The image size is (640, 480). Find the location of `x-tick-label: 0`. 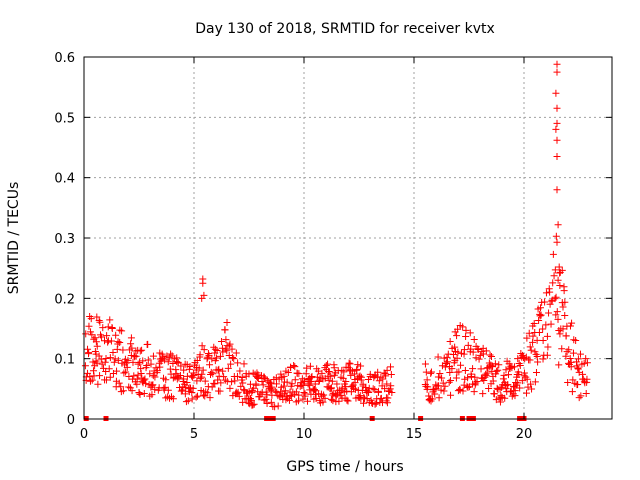

x-tick-label: 0 is located at coordinates (84, 434).